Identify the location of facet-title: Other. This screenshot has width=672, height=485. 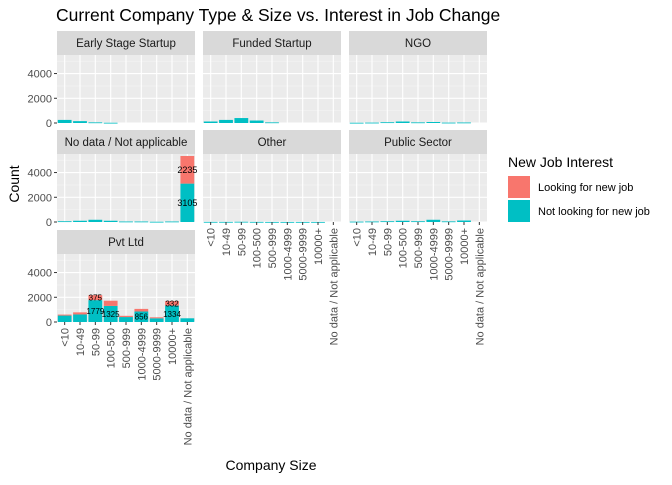
(272, 143).